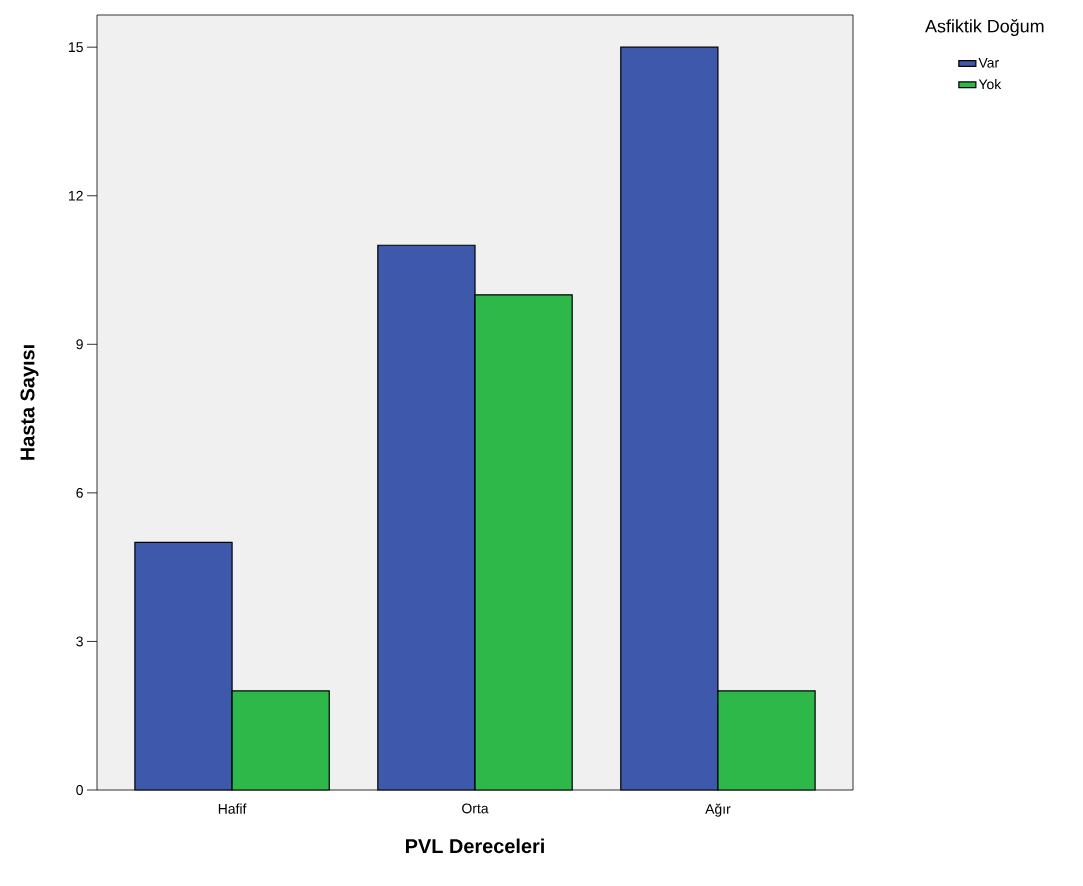 Image resolution: width=1083 pixels, height=886 pixels. I want to click on y-tick-label: 0, so click(79, 790).